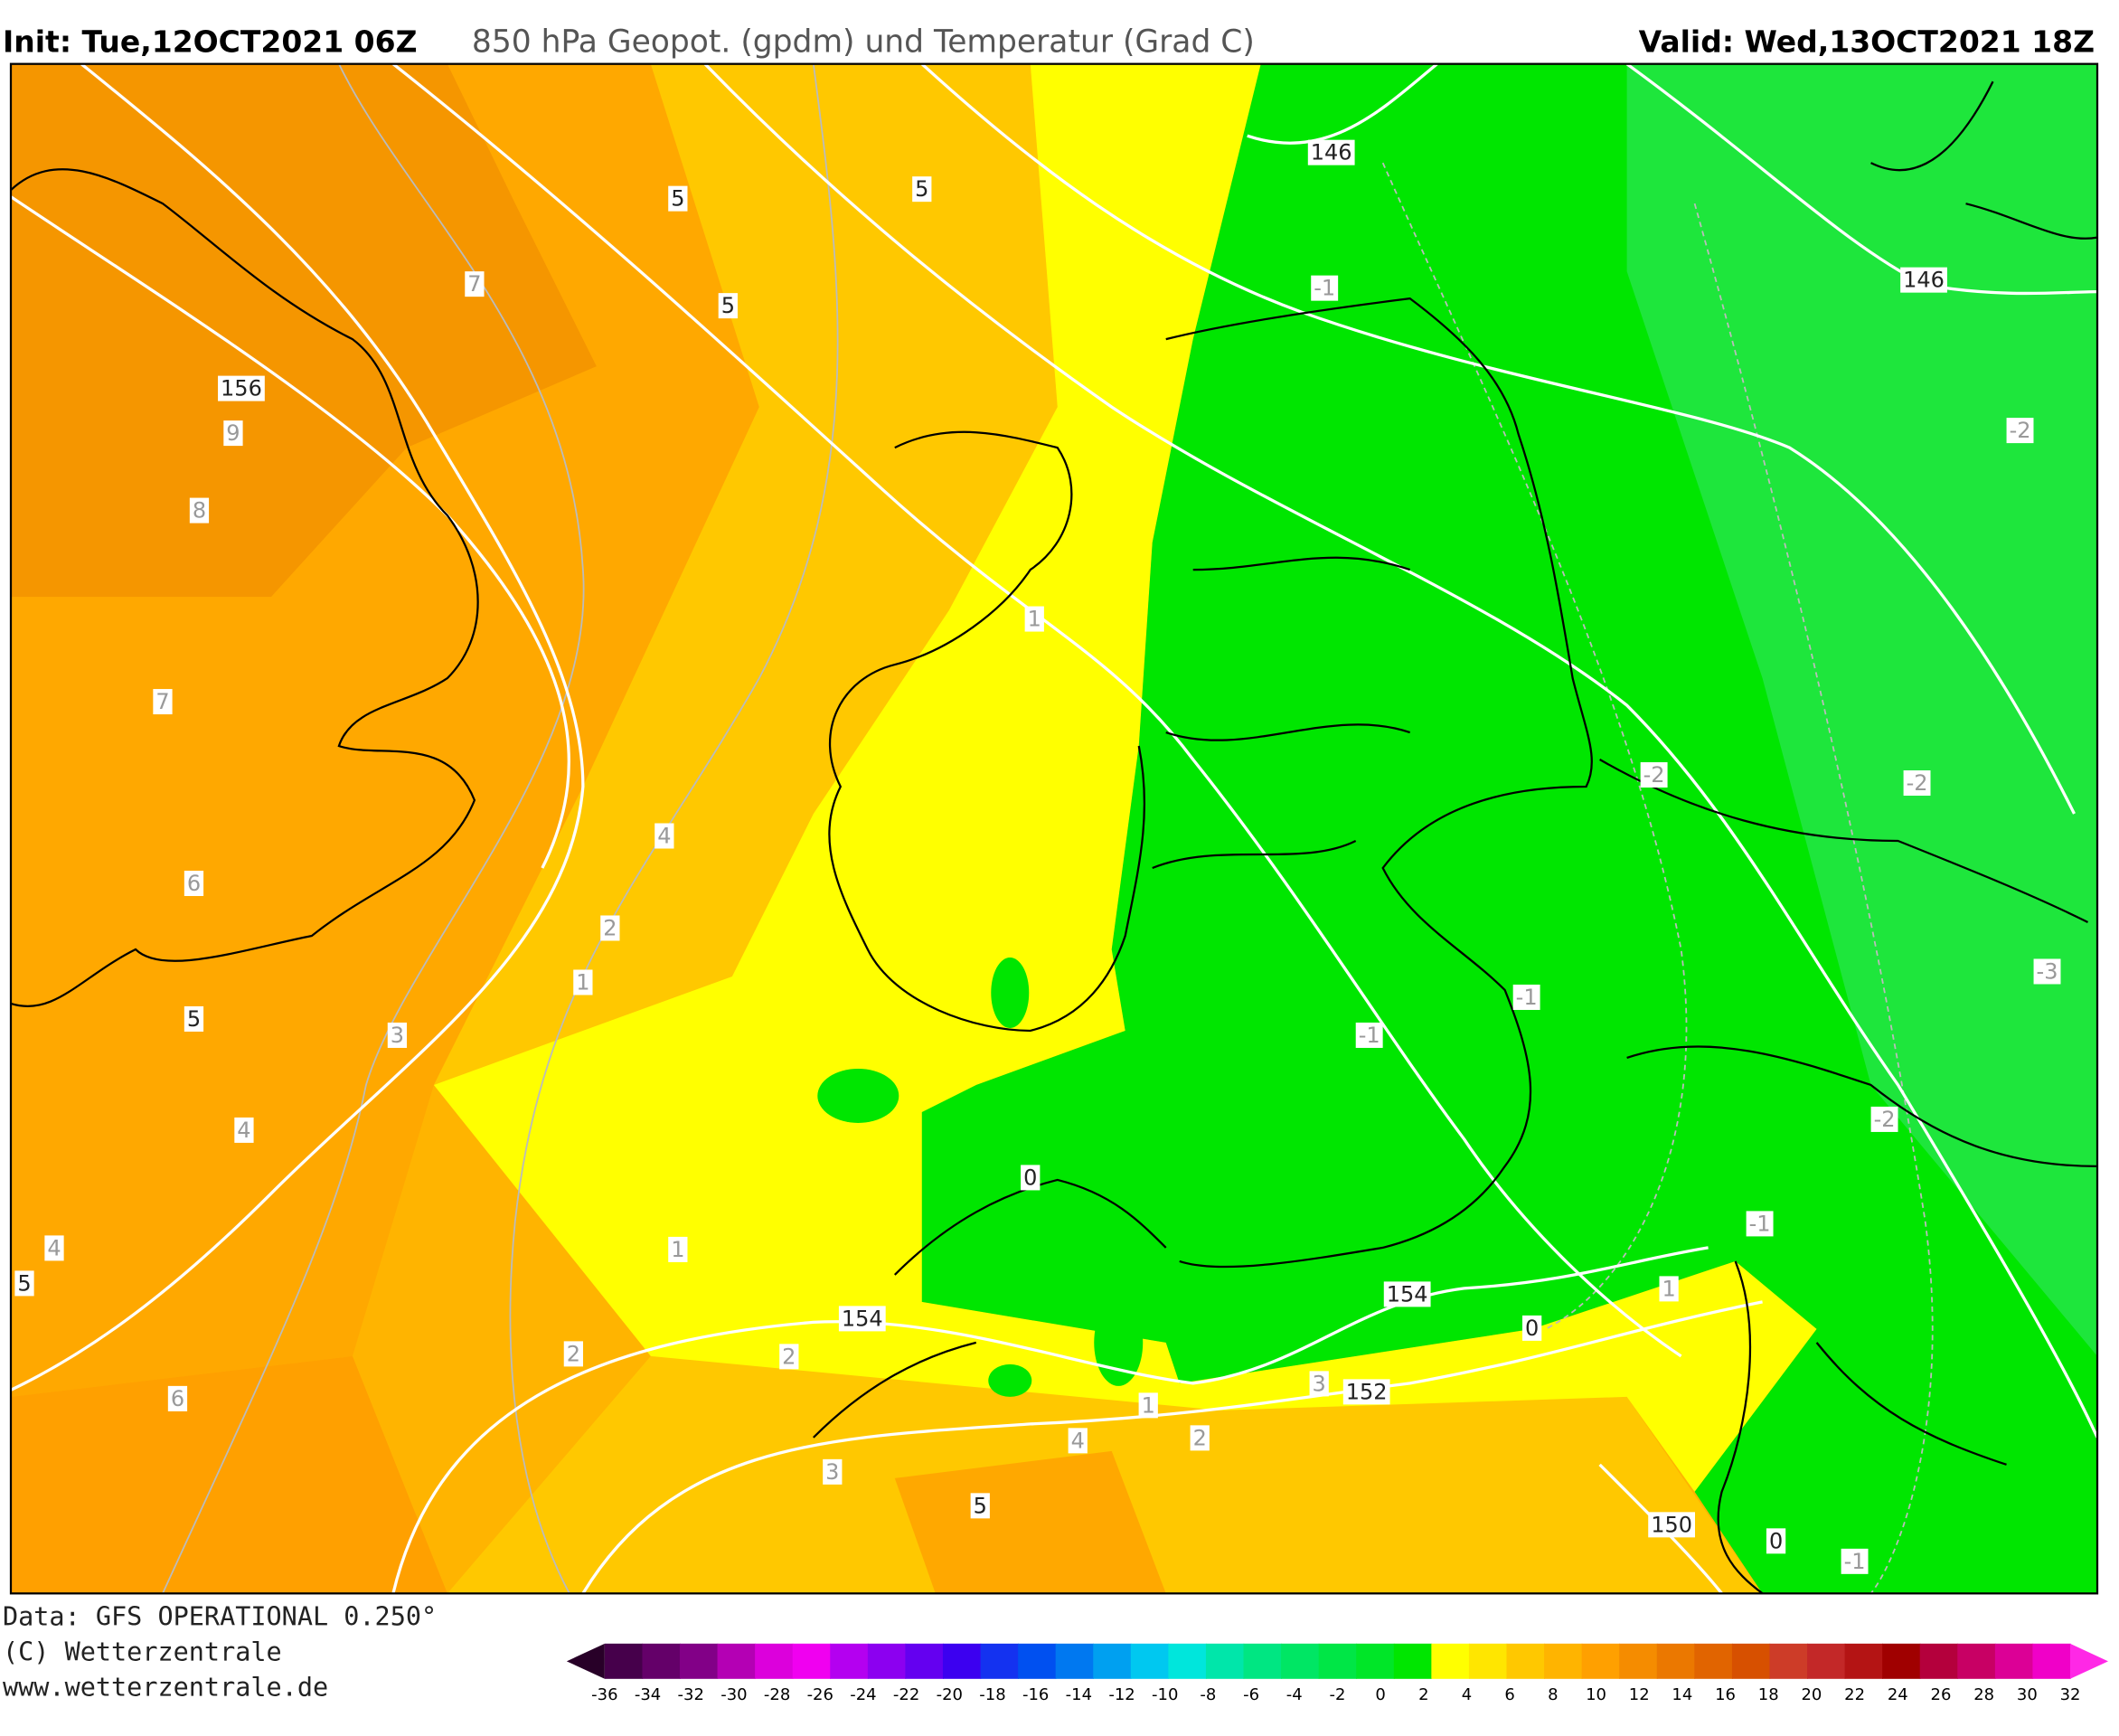 This screenshot has width=2119, height=1736. Describe the element at coordinates (1725, 1695) in the screenshot. I see `colorbar-tick-label: 16` at that location.